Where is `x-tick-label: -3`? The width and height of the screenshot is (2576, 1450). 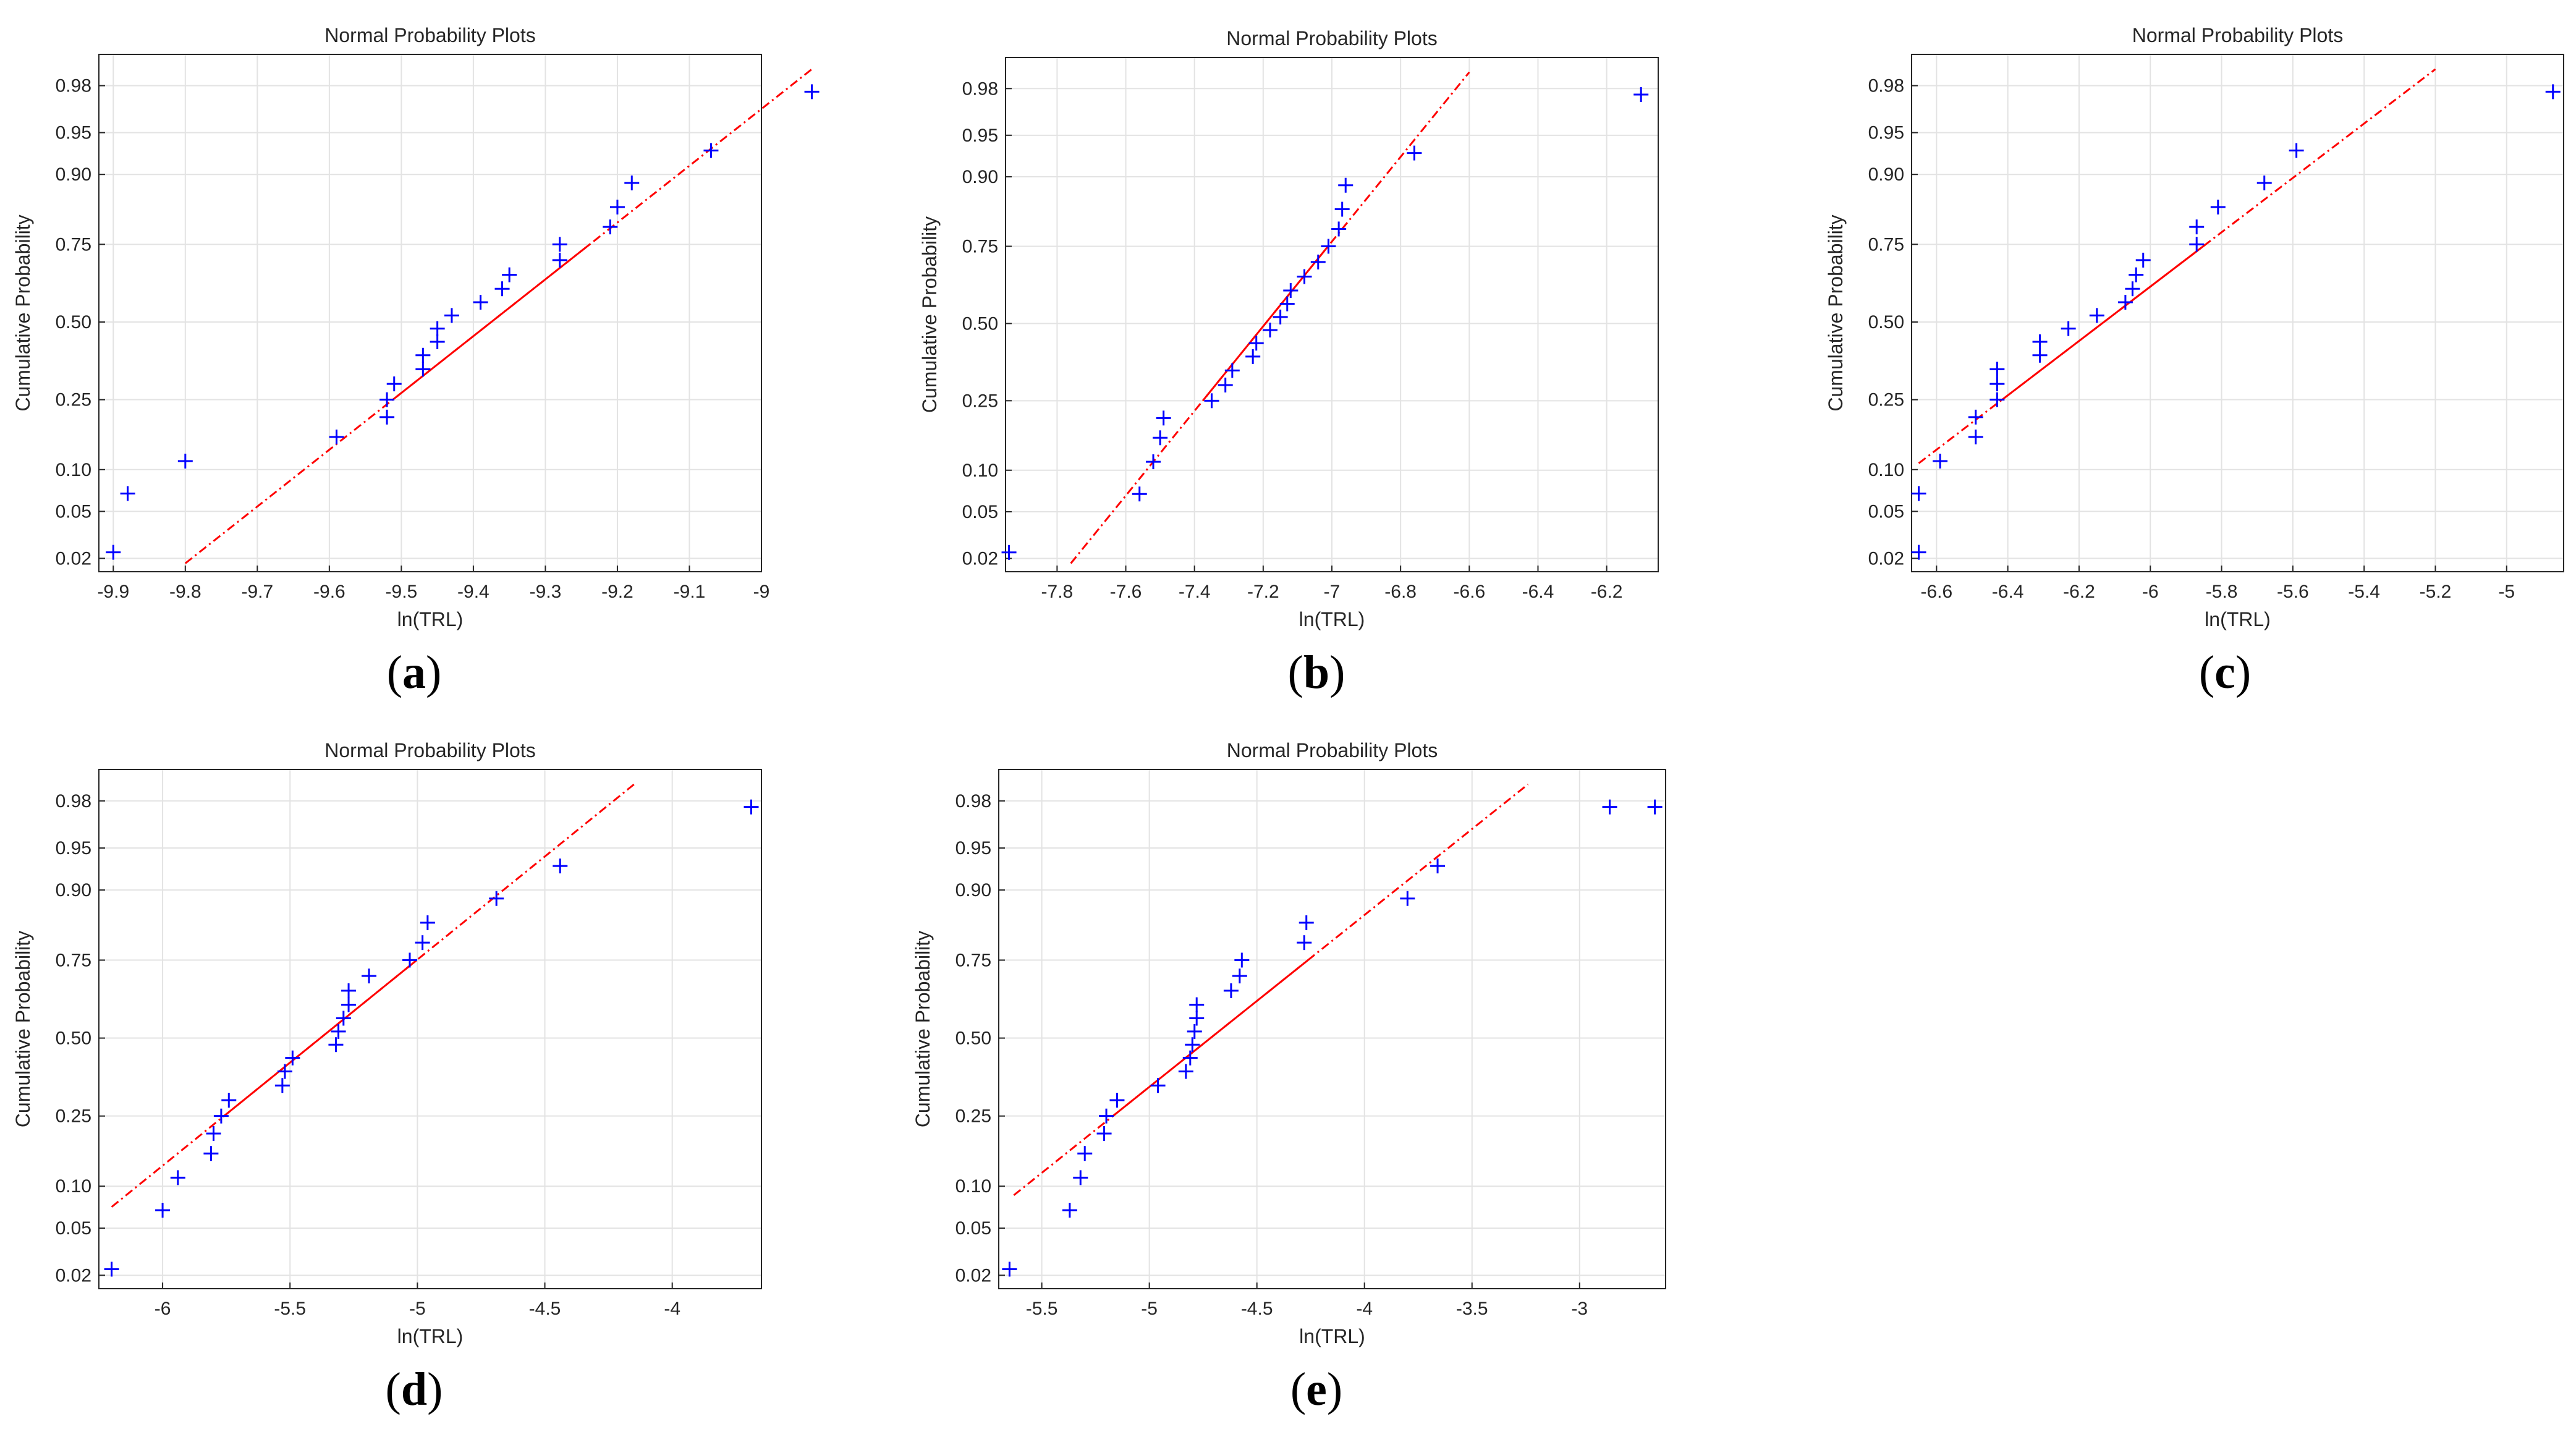
x-tick-label: -3 is located at coordinates (1579, 1309).